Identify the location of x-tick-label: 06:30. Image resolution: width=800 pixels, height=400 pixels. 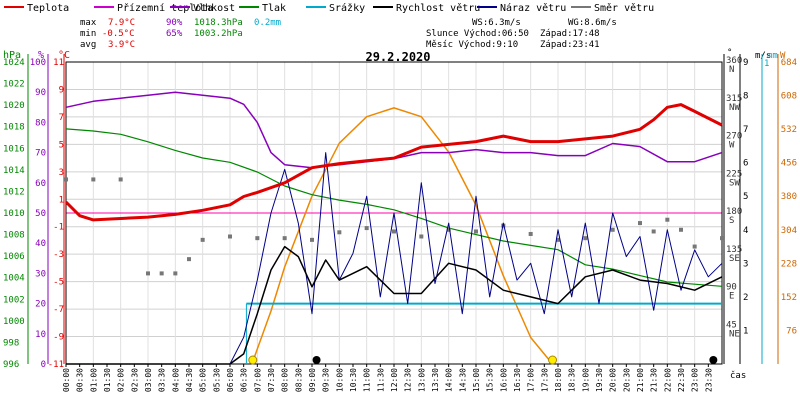
(244, 380).